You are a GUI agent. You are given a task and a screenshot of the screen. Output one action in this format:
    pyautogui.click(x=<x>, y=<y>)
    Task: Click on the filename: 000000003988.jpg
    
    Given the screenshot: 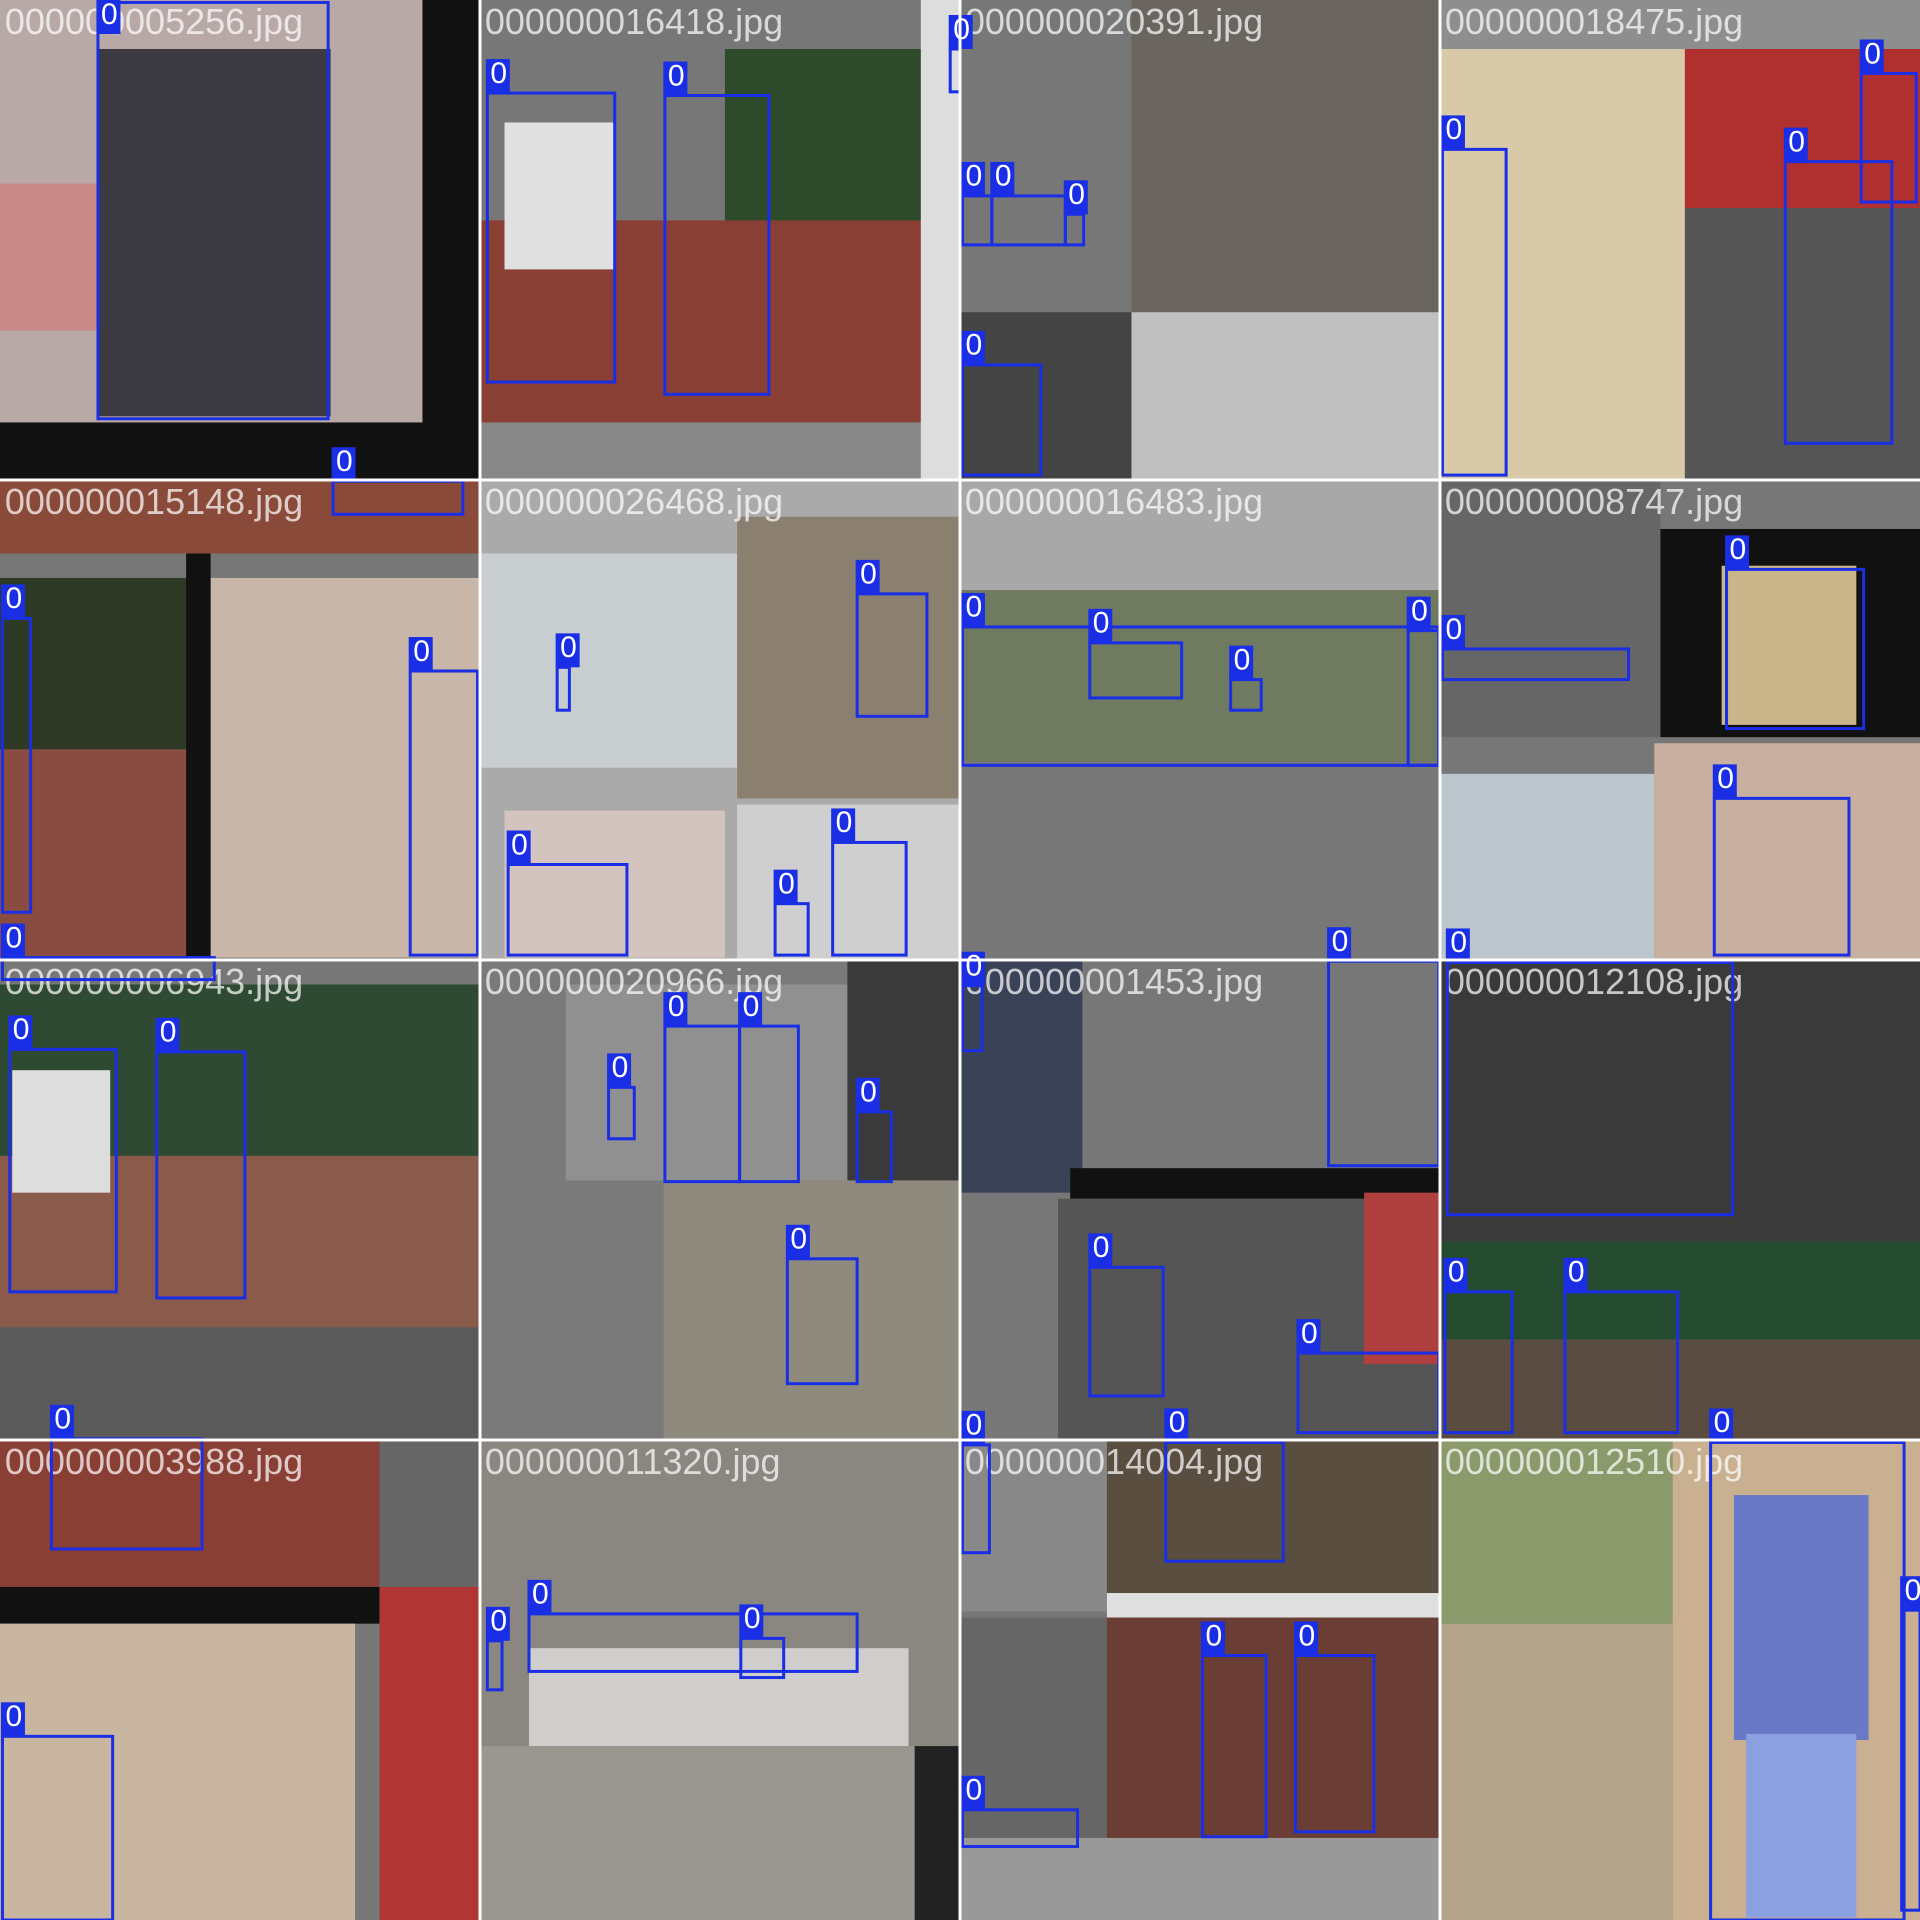 What is the action you would take?
    pyautogui.click(x=154, y=1461)
    